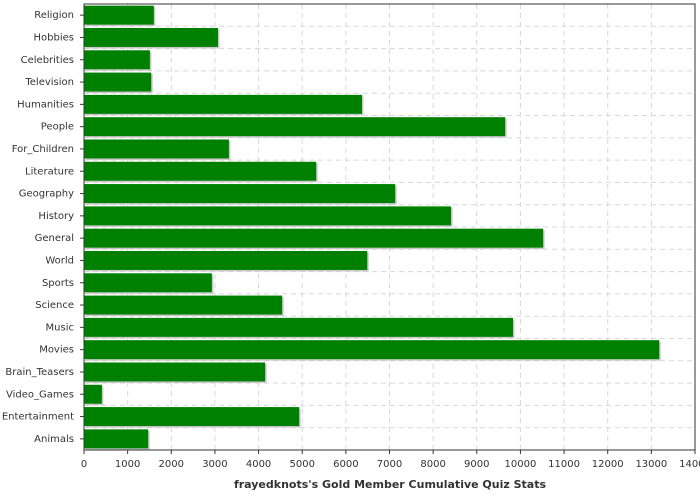 This screenshot has width=700, height=500. Describe the element at coordinates (651, 464) in the screenshot. I see `x-tick-label: 13000` at that location.